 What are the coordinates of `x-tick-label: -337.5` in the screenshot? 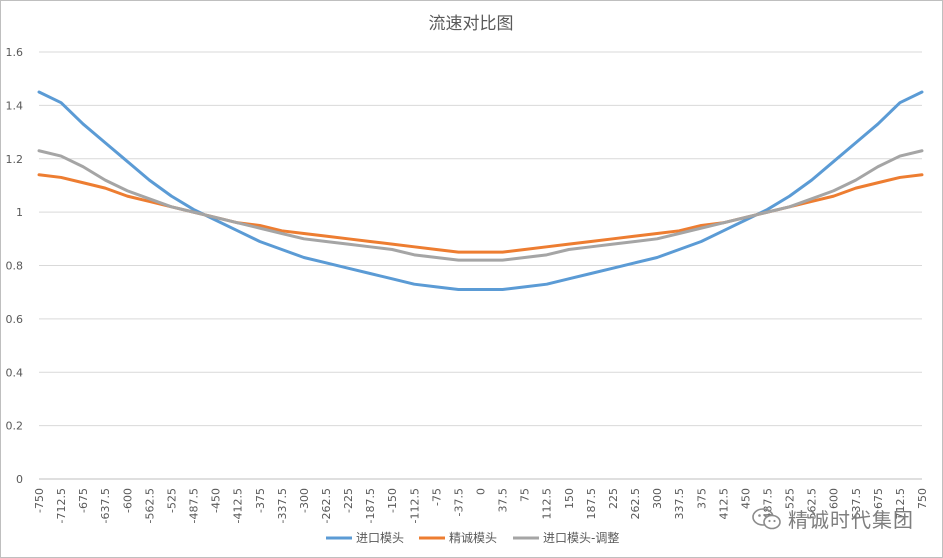 It's located at (282, 505).